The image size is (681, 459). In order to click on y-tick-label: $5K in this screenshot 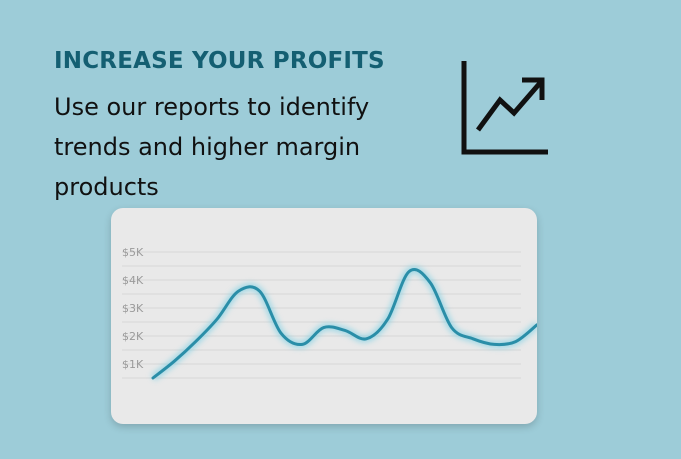, I will do `click(133, 252)`.